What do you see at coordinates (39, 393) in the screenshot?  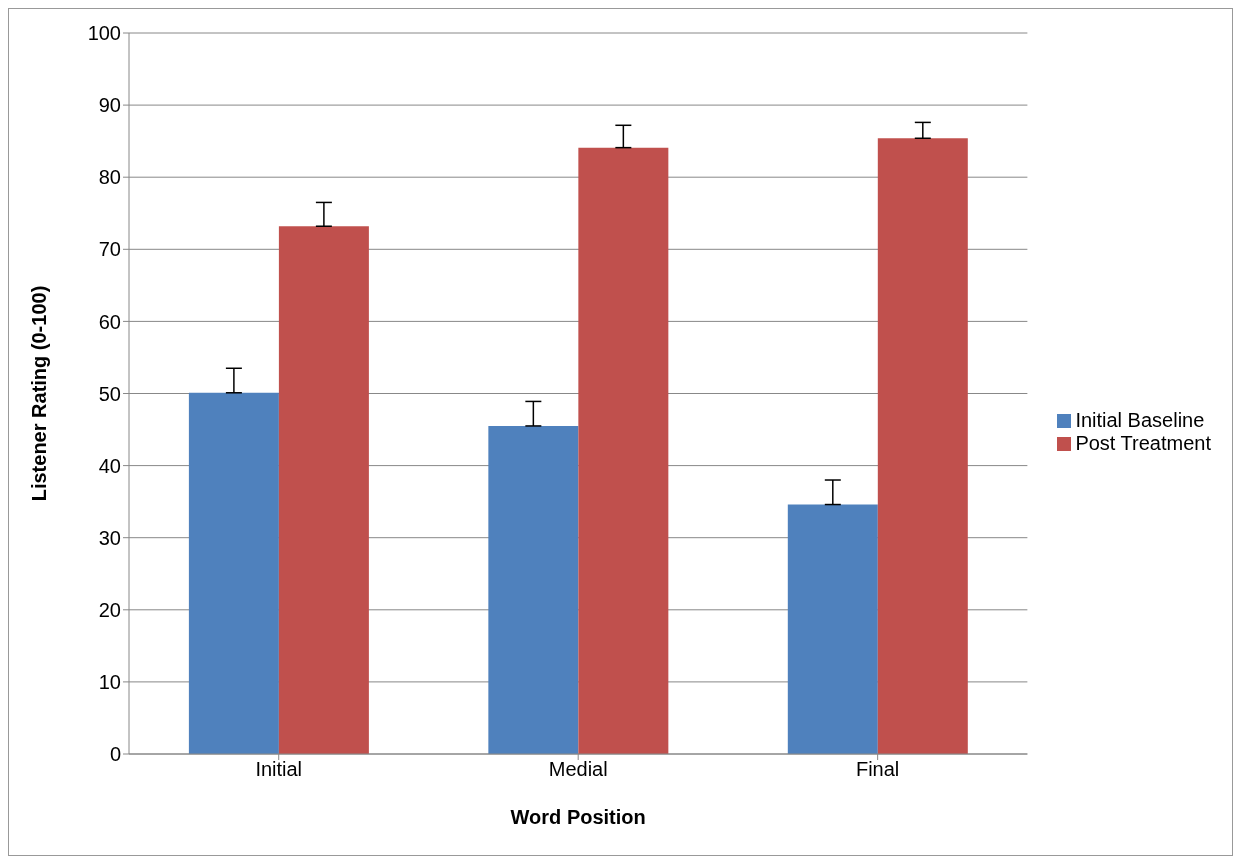 I see `y-axis-title: Listener Rating (0-100)` at bounding box center [39, 393].